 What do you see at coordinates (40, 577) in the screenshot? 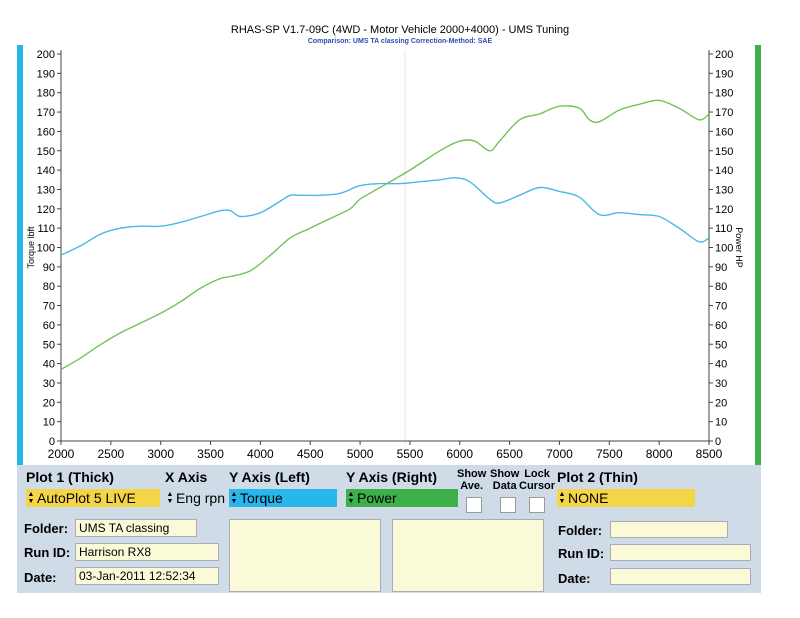
I see `date-label: Date:` at bounding box center [40, 577].